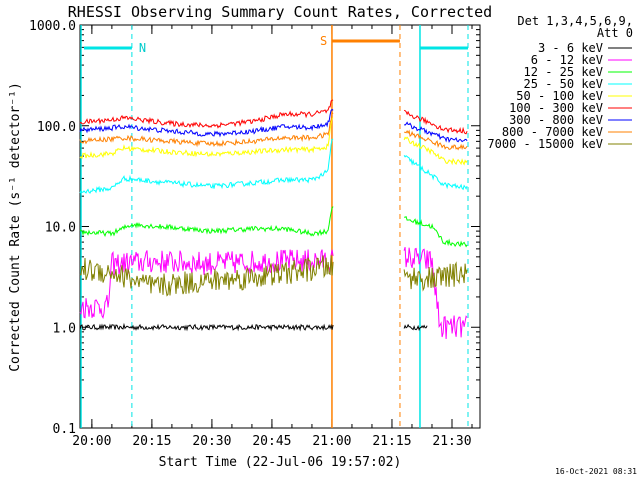 This screenshot has width=640, height=480. I want to click on y-tick-label: 10.0, so click(60, 228).